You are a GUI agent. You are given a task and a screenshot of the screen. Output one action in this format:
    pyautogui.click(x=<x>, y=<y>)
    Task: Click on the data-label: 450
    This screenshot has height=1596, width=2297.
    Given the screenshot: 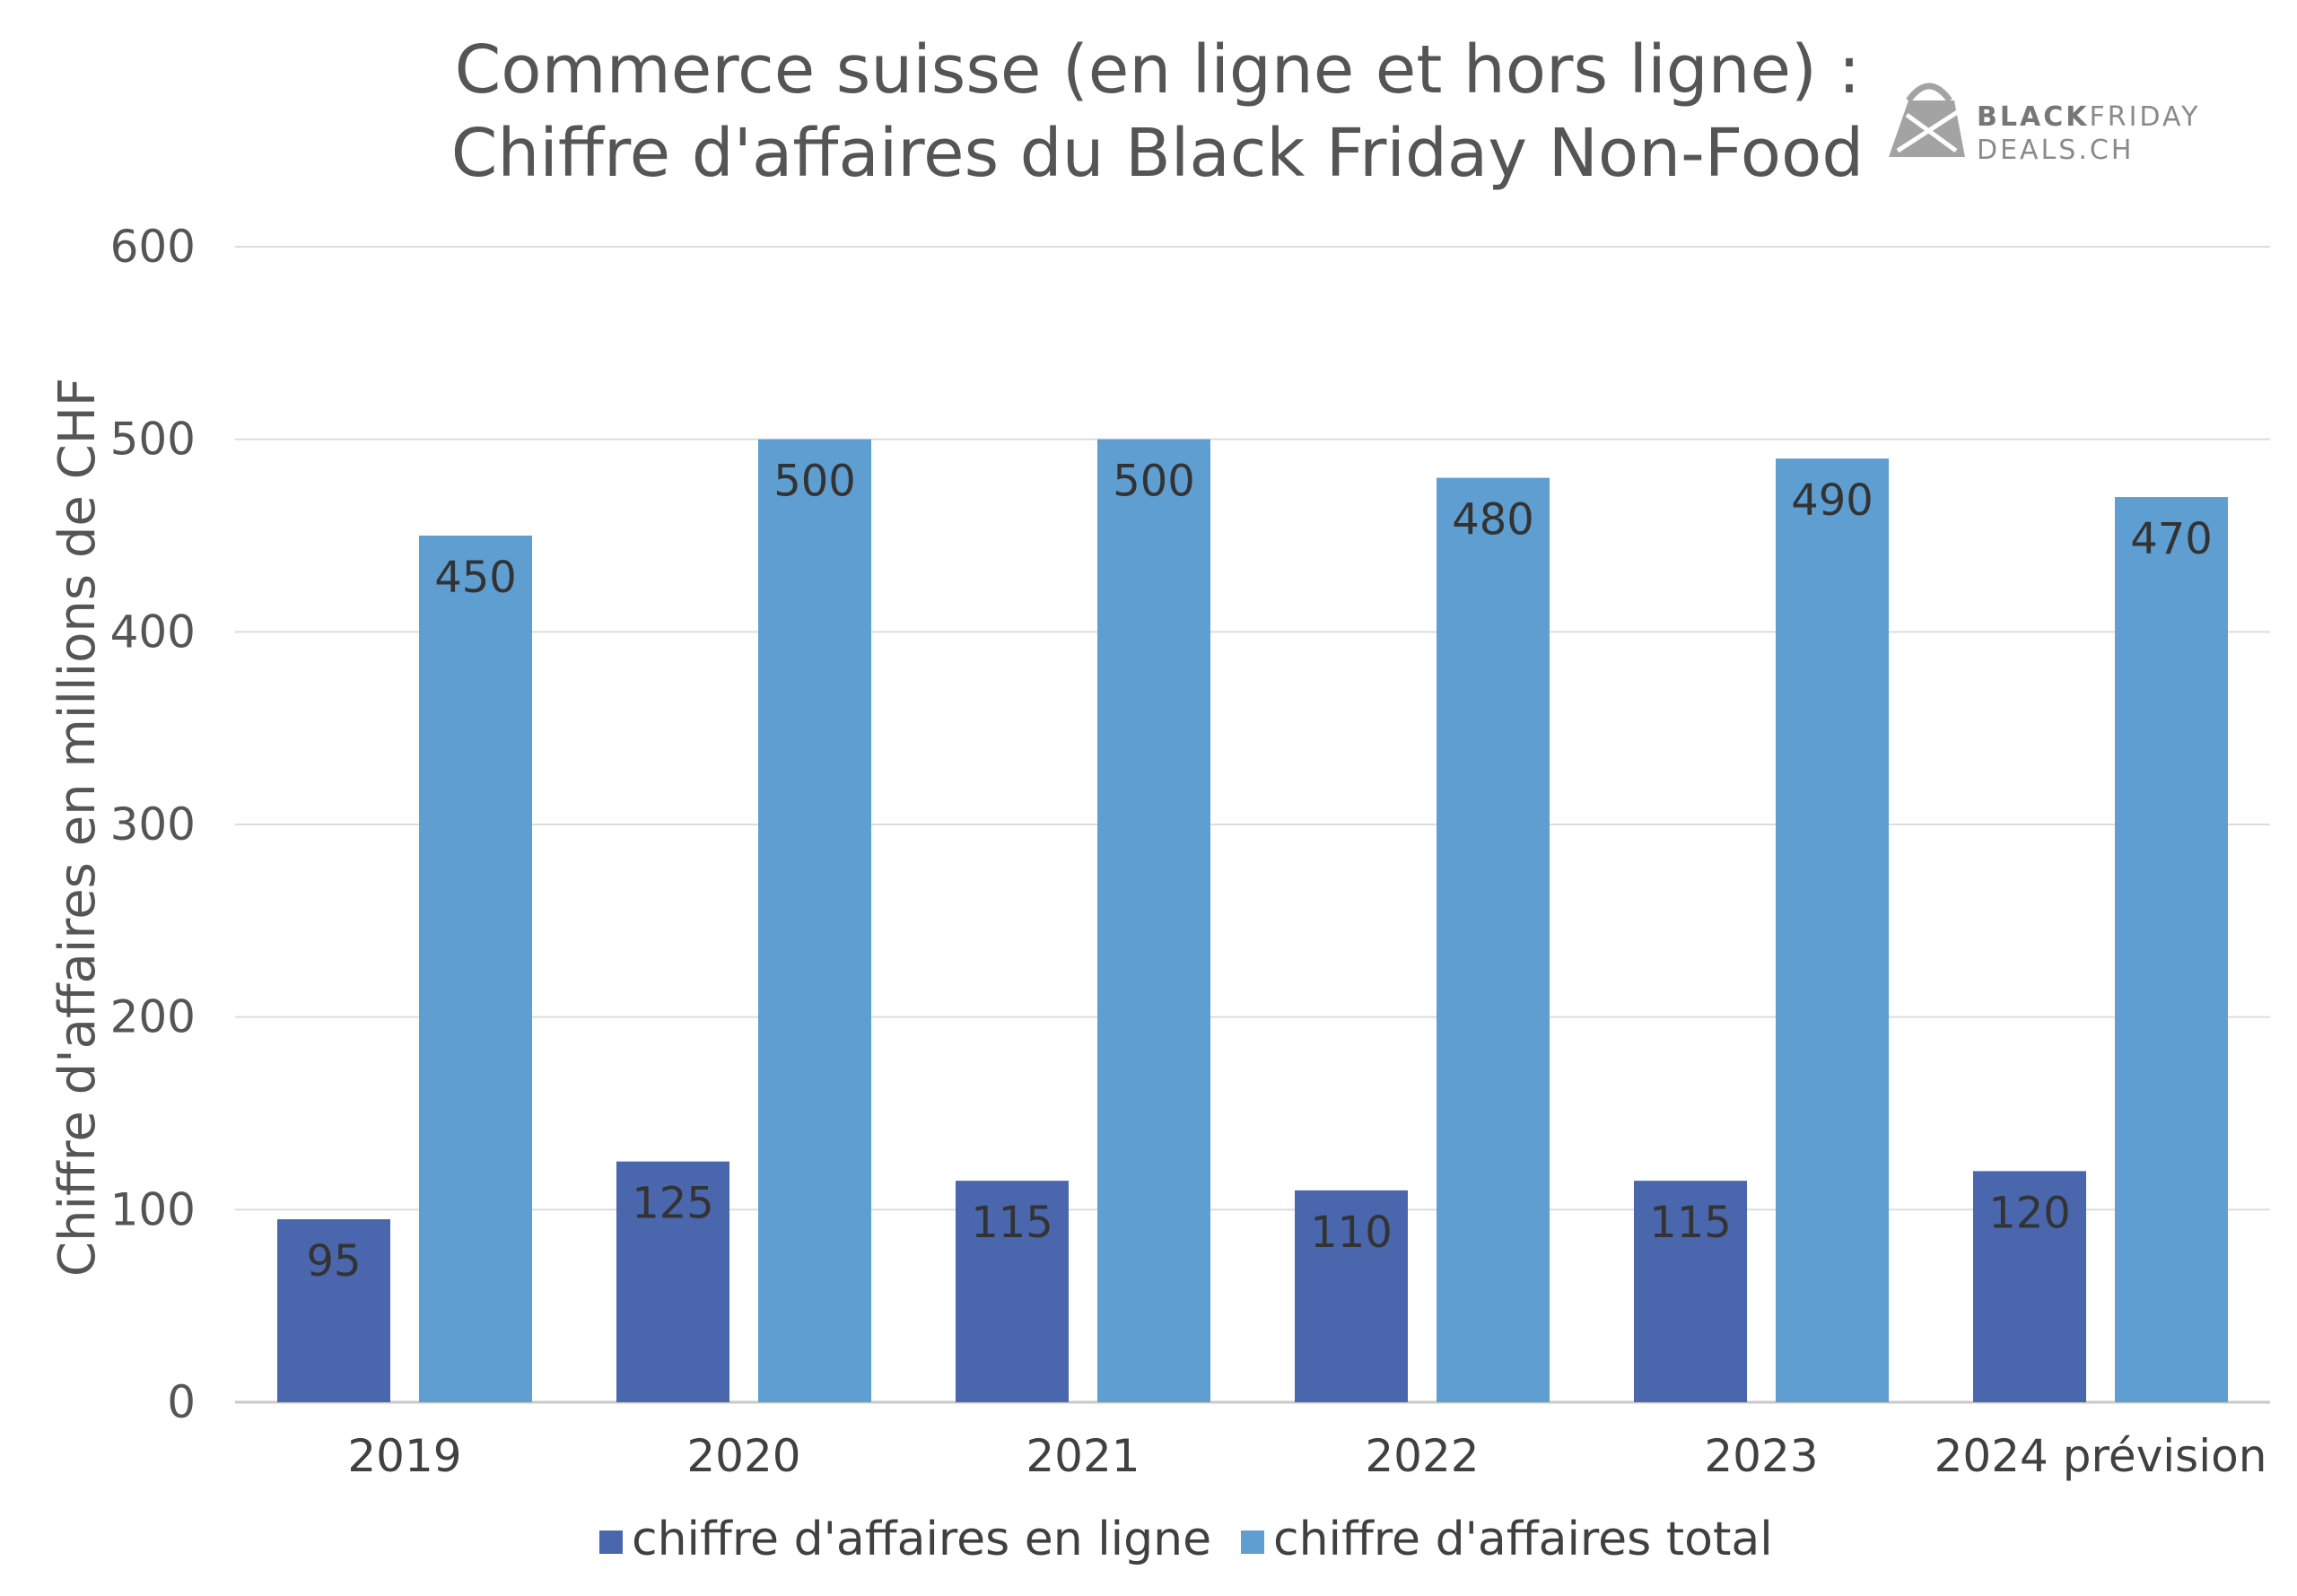 What is the action you would take?
    pyautogui.click(x=475, y=578)
    